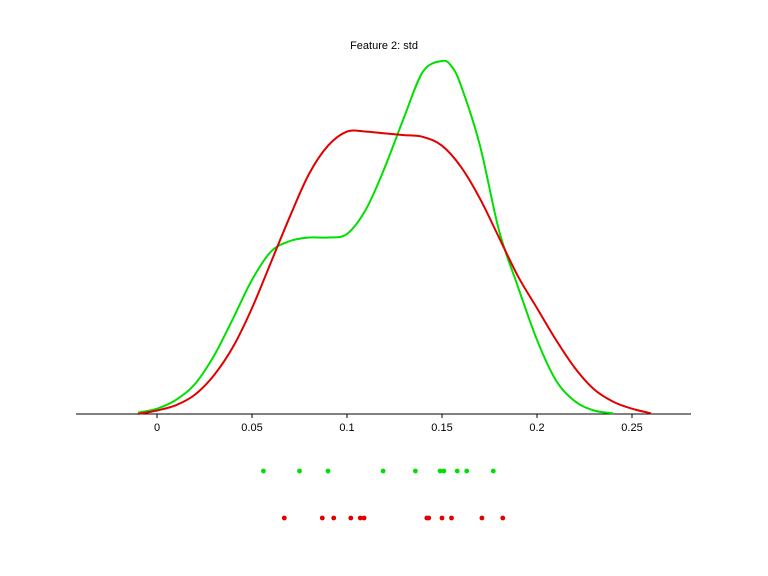 The image size is (768, 576). Describe the element at coordinates (251, 428) in the screenshot. I see `x-tick-label: 0.05` at that location.